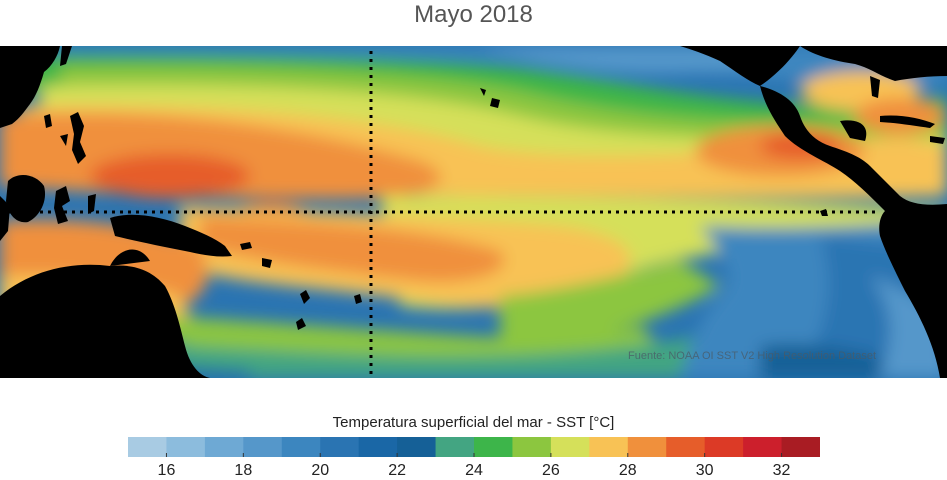 The image size is (947, 480). What do you see at coordinates (474, 470) in the screenshot?
I see `colorbar-tick-label: 24` at bounding box center [474, 470].